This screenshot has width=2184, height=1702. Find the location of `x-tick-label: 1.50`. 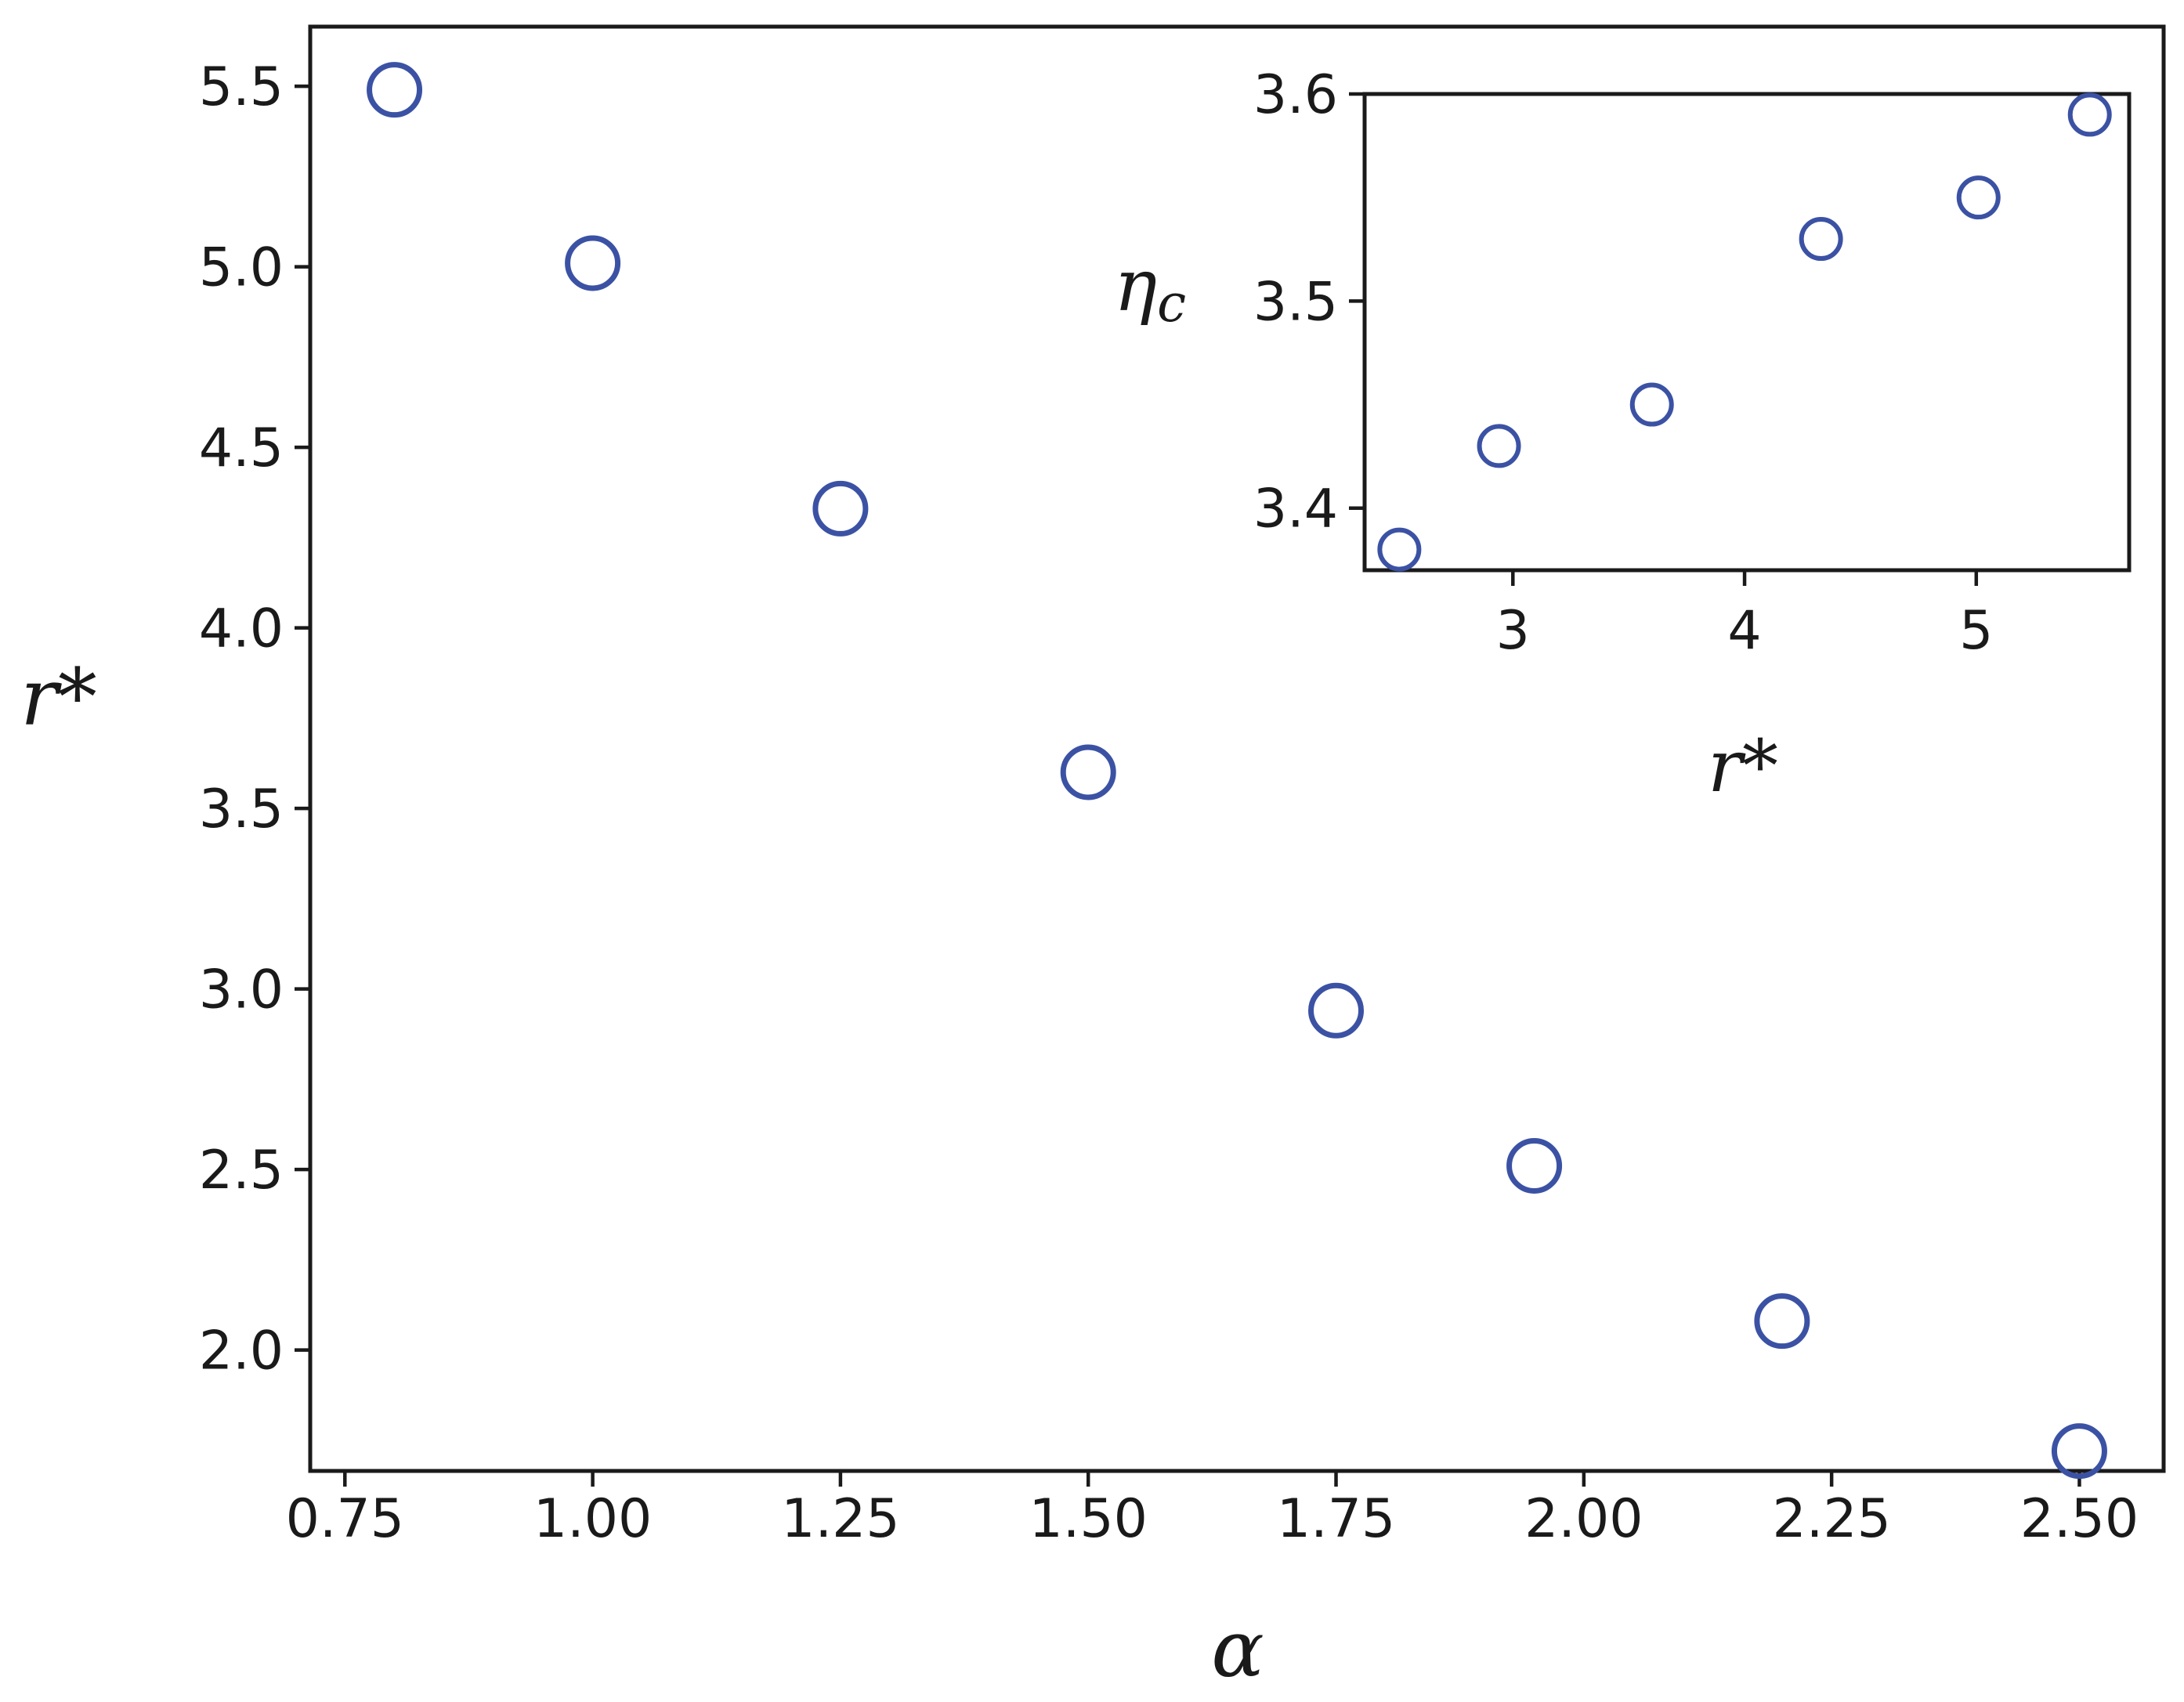

x-tick-label: 1.50 is located at coordinates (1088, 1519).